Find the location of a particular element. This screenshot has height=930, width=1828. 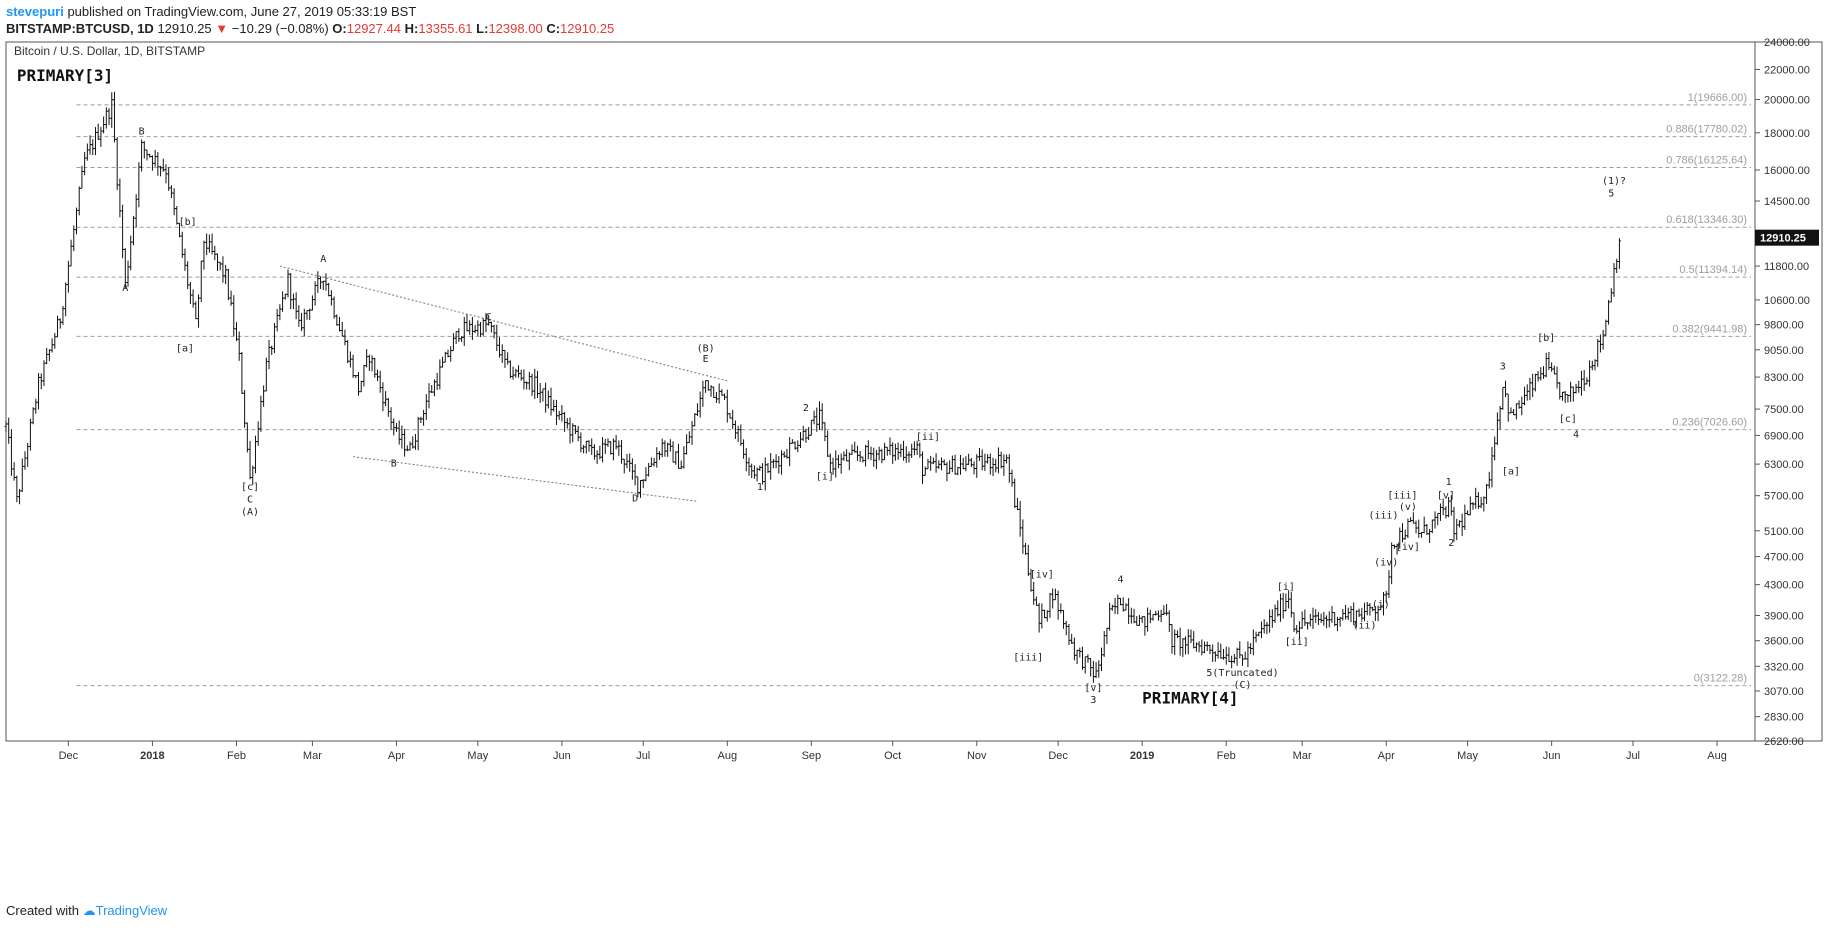

tradingview-link: TradingView is located at coordinates (131, 910).